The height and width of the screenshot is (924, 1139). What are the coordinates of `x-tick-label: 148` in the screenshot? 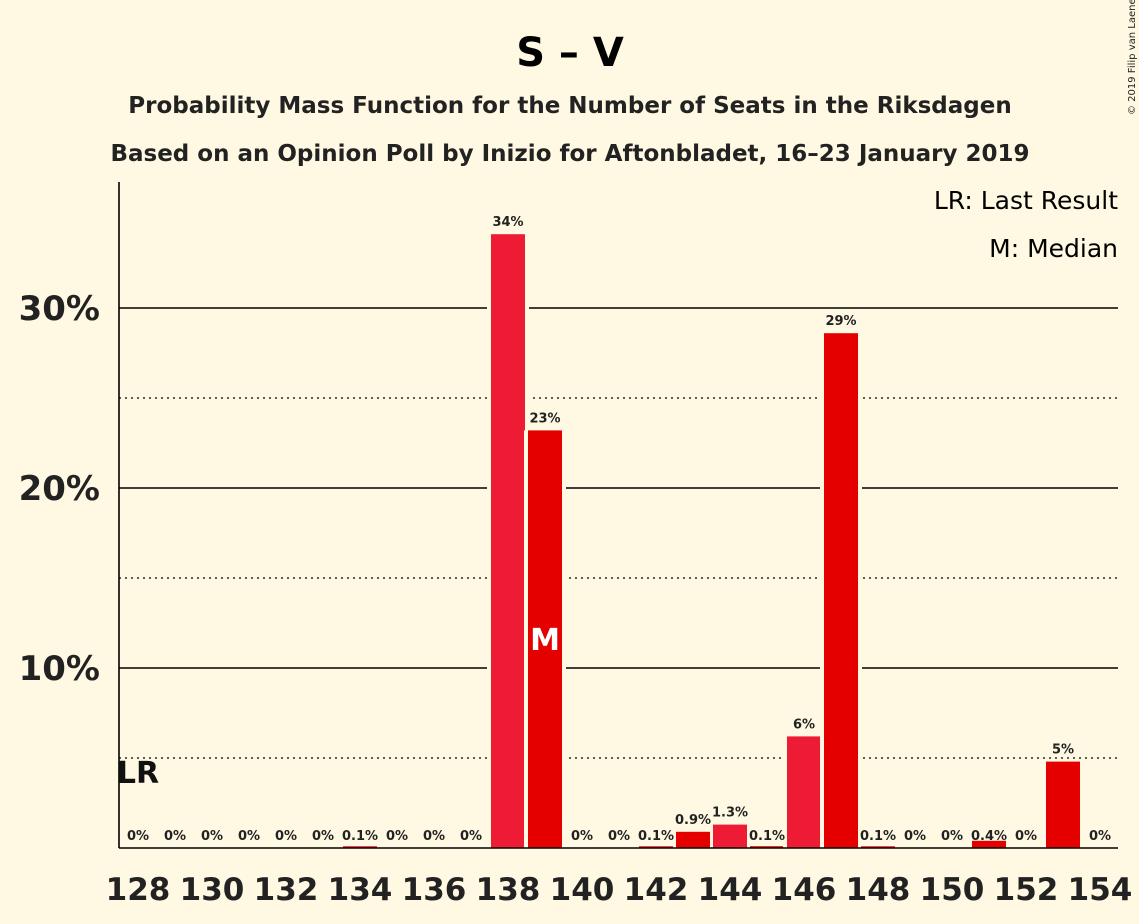 It's located at (878, 890).